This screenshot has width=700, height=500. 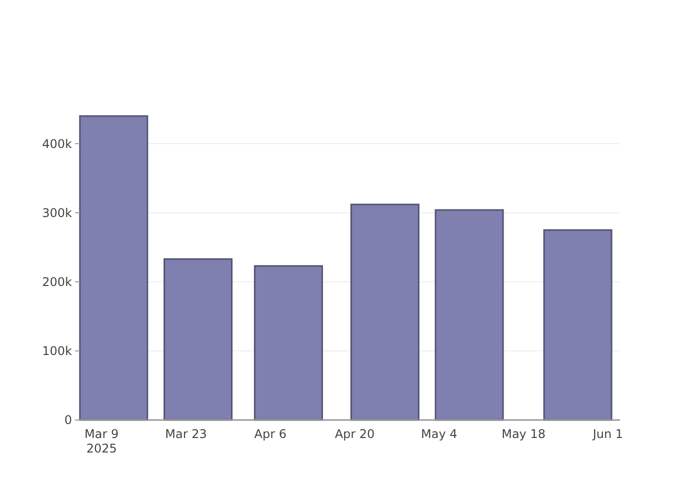 What do you see at coordinates (57, 351) in the screenshot?
I see `y-tick-label: 100k` at bounding box center [57, 351].